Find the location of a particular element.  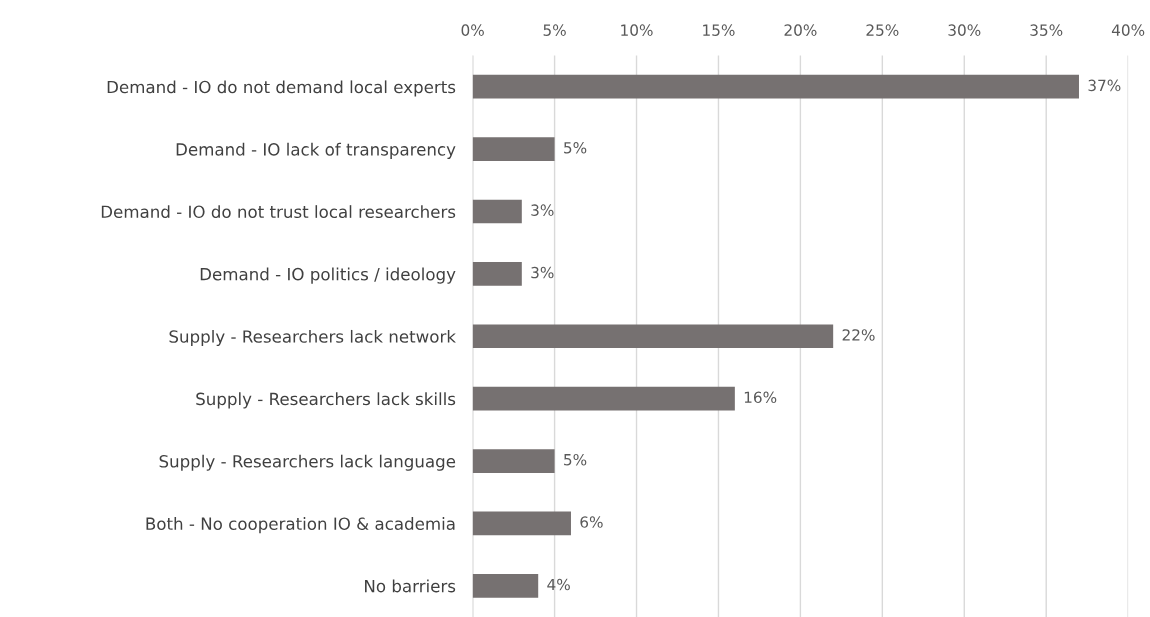

y-tick-label: Supply - Researchers lack skills is located at coordinates (326, 400).